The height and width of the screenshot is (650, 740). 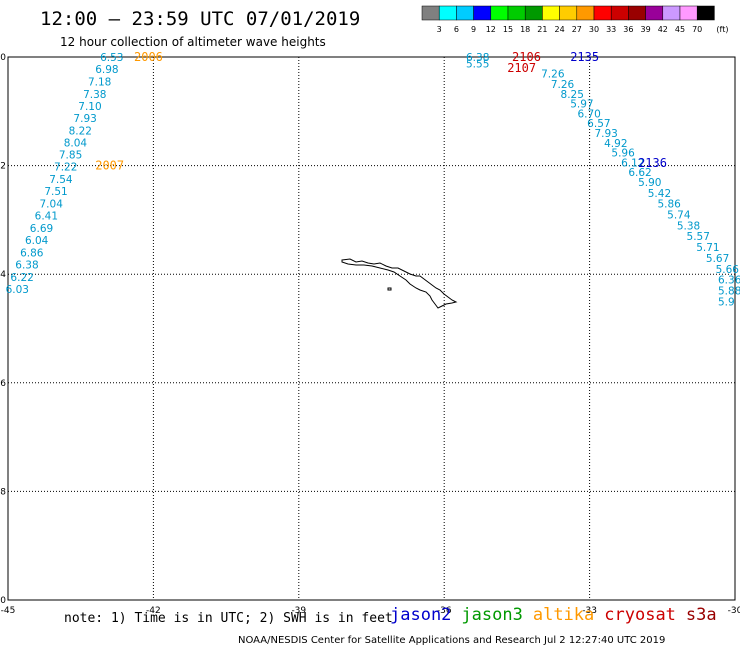 What do you see at coordinates (652, 163) in the screenshot?
I see `time-label: 2136` at bounding box center [652, 163].